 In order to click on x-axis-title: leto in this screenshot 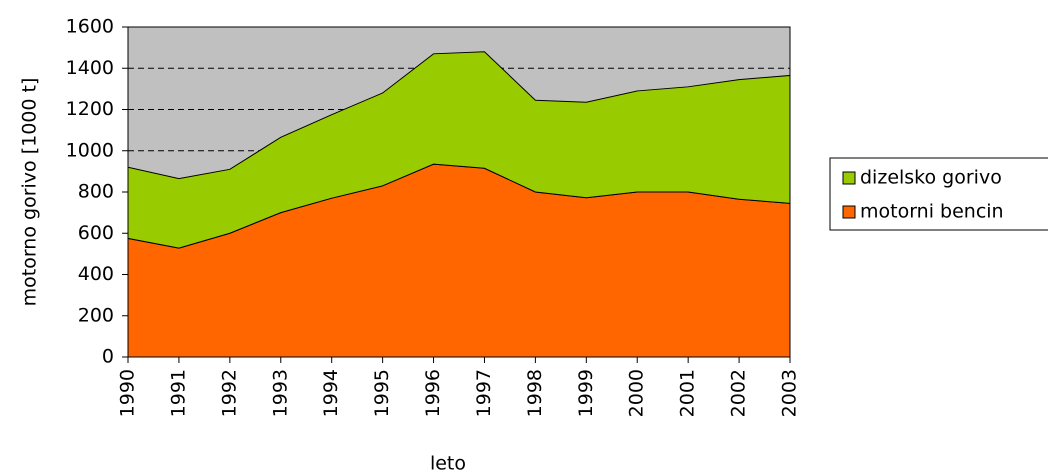, I will do `click(448, 464)`.